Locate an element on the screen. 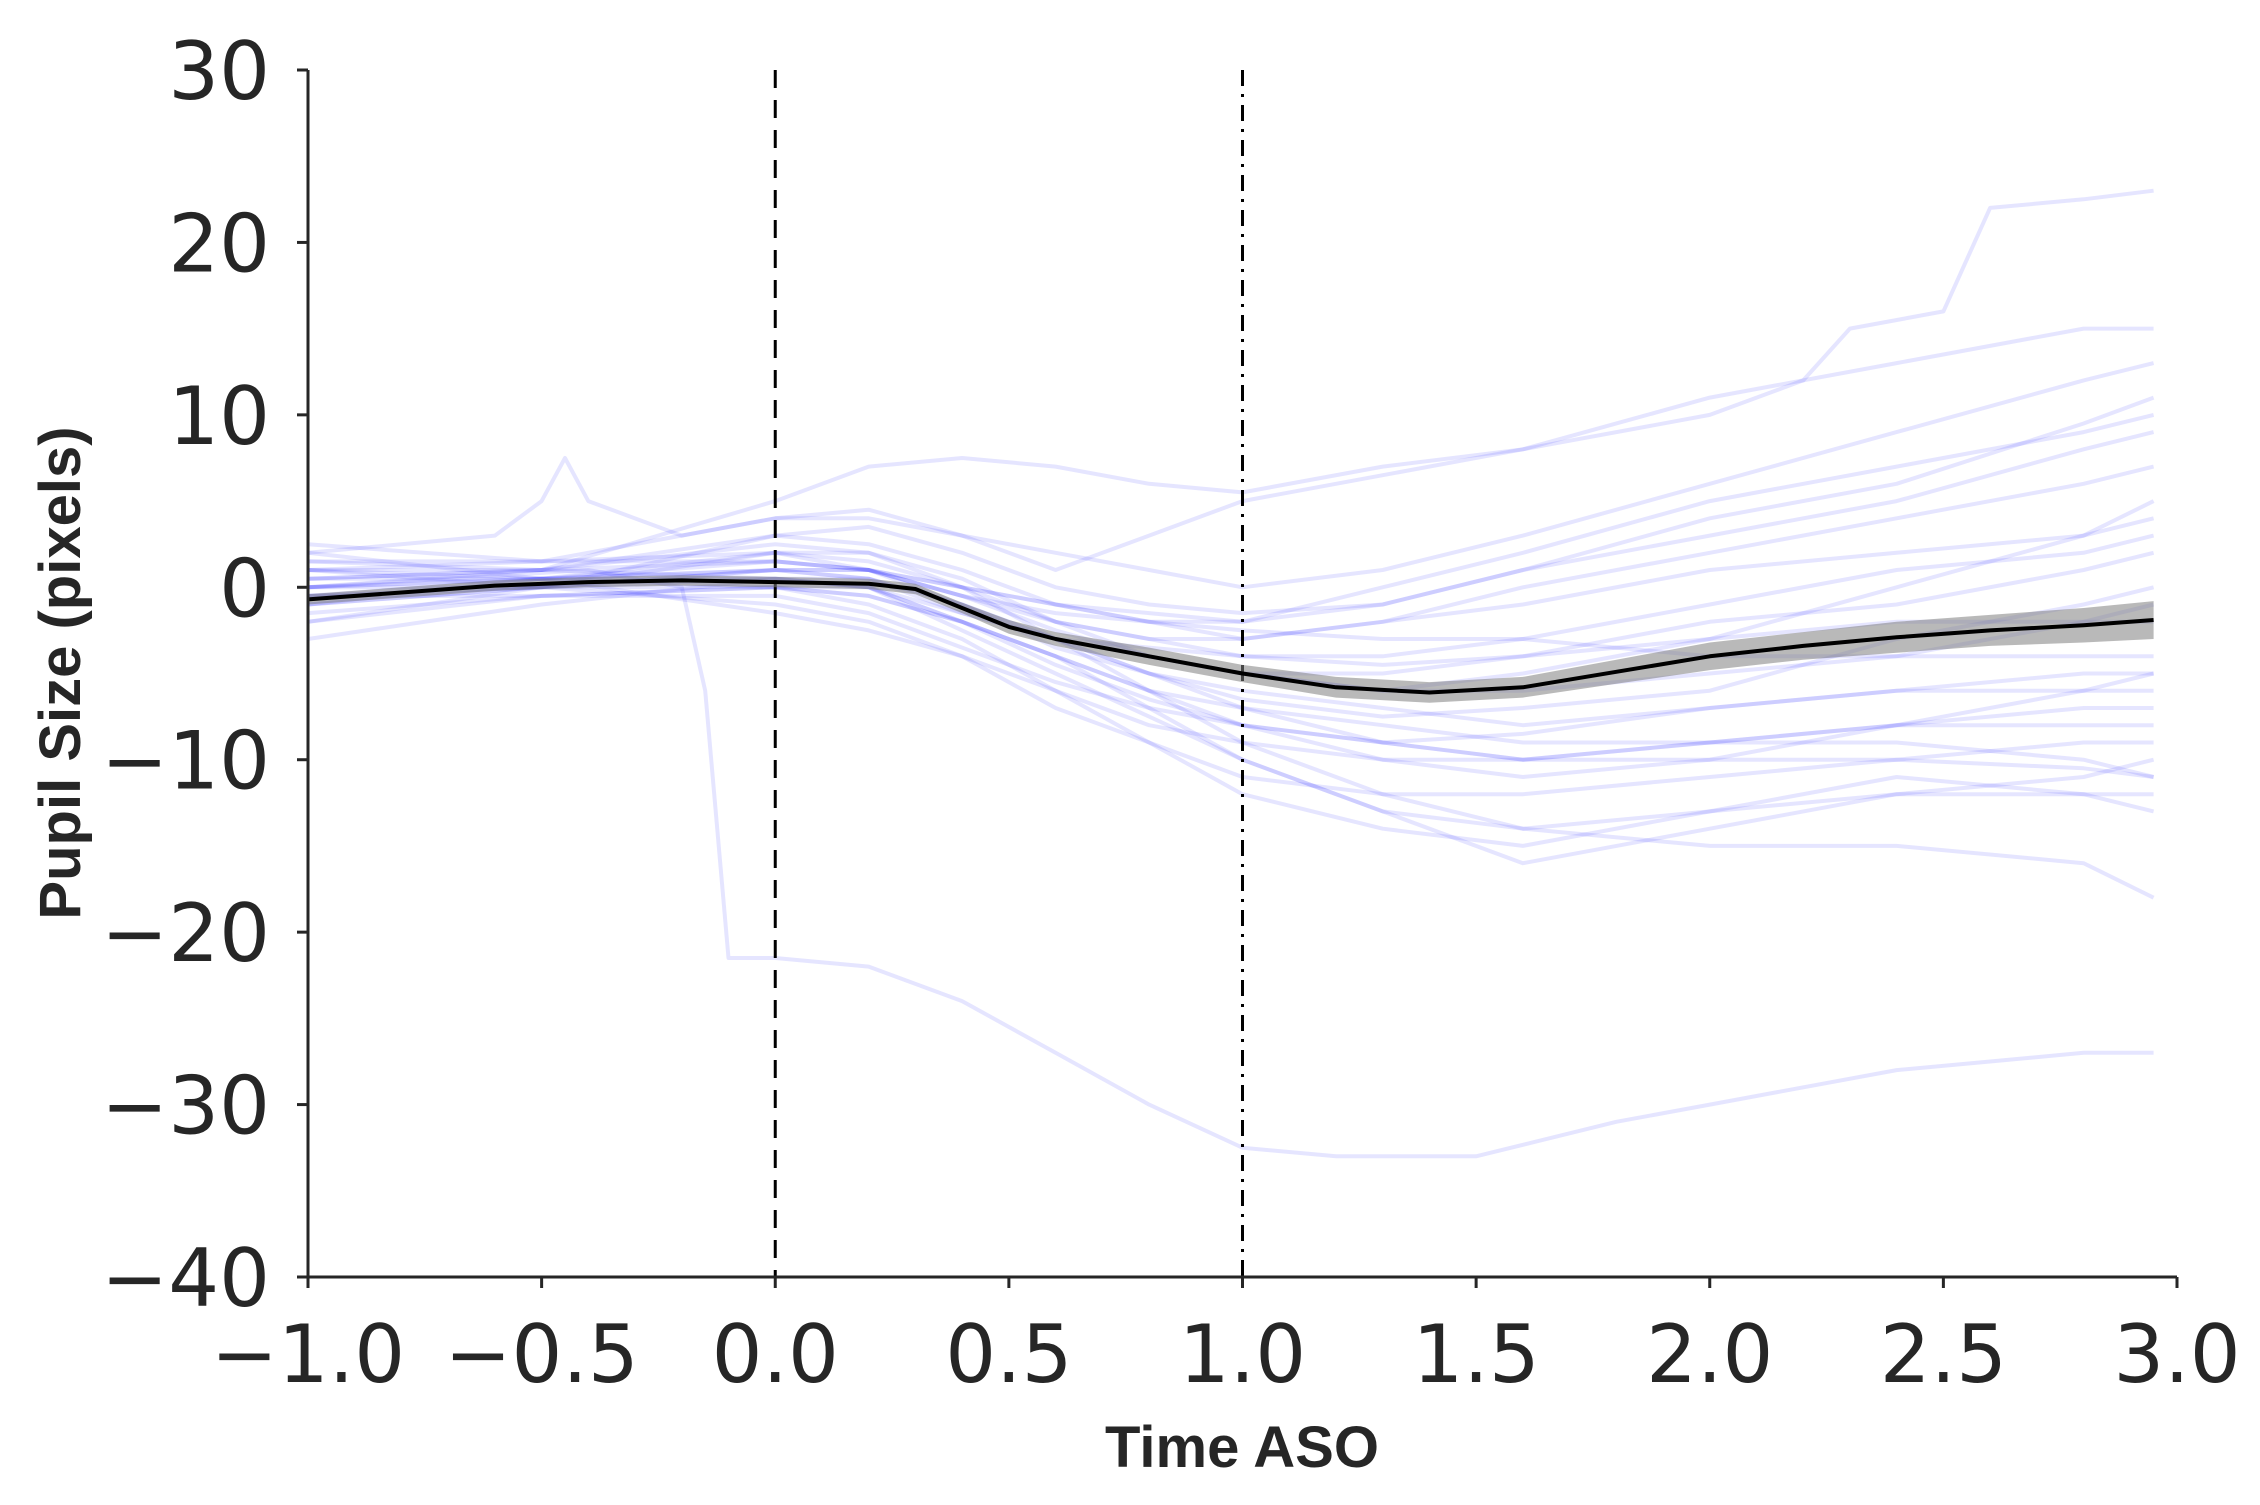 This screenshot has height=1505, width=2260. y-tick-label: −20 is located at coordinates (185, 933).